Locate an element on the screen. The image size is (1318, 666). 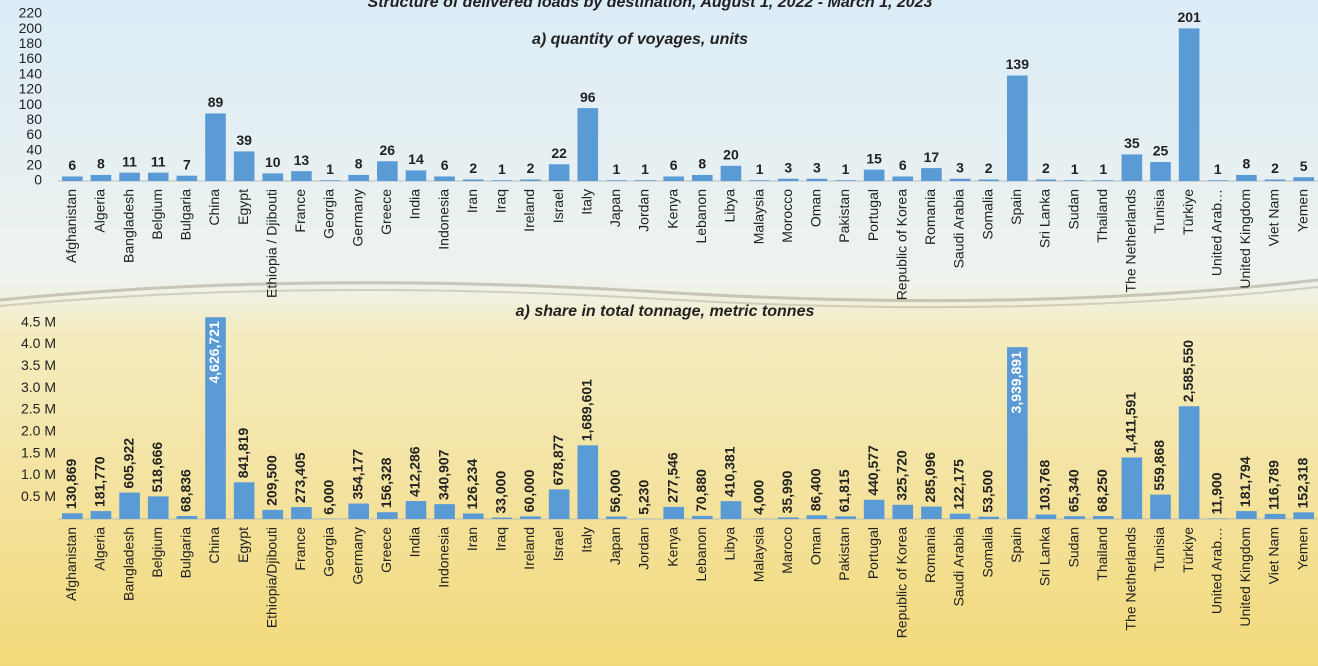
y-tick-label: 40 is located at coordinates (34, 149).